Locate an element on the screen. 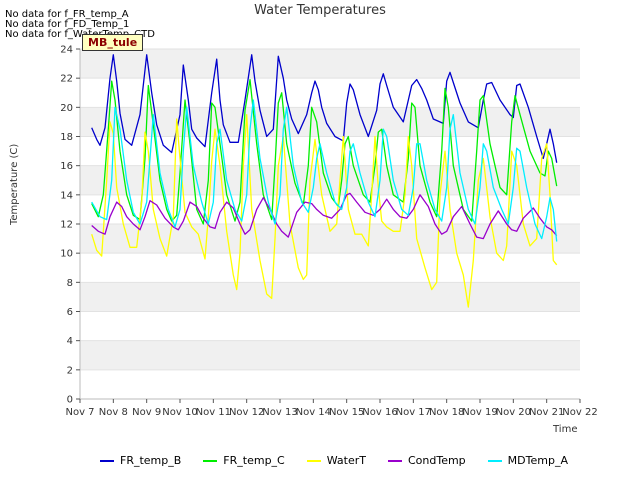 The height and width of the screenshot is (480, 640). legend-item-FR_temp_B: FR_temp_B is located at coordinates (140, 460).